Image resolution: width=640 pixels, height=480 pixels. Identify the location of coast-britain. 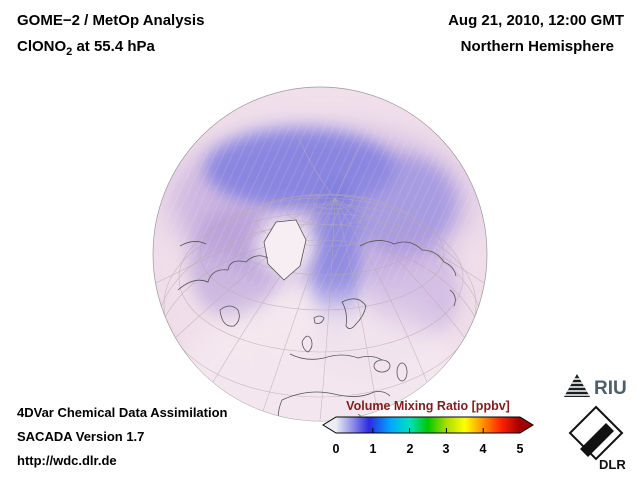
(307, 344).